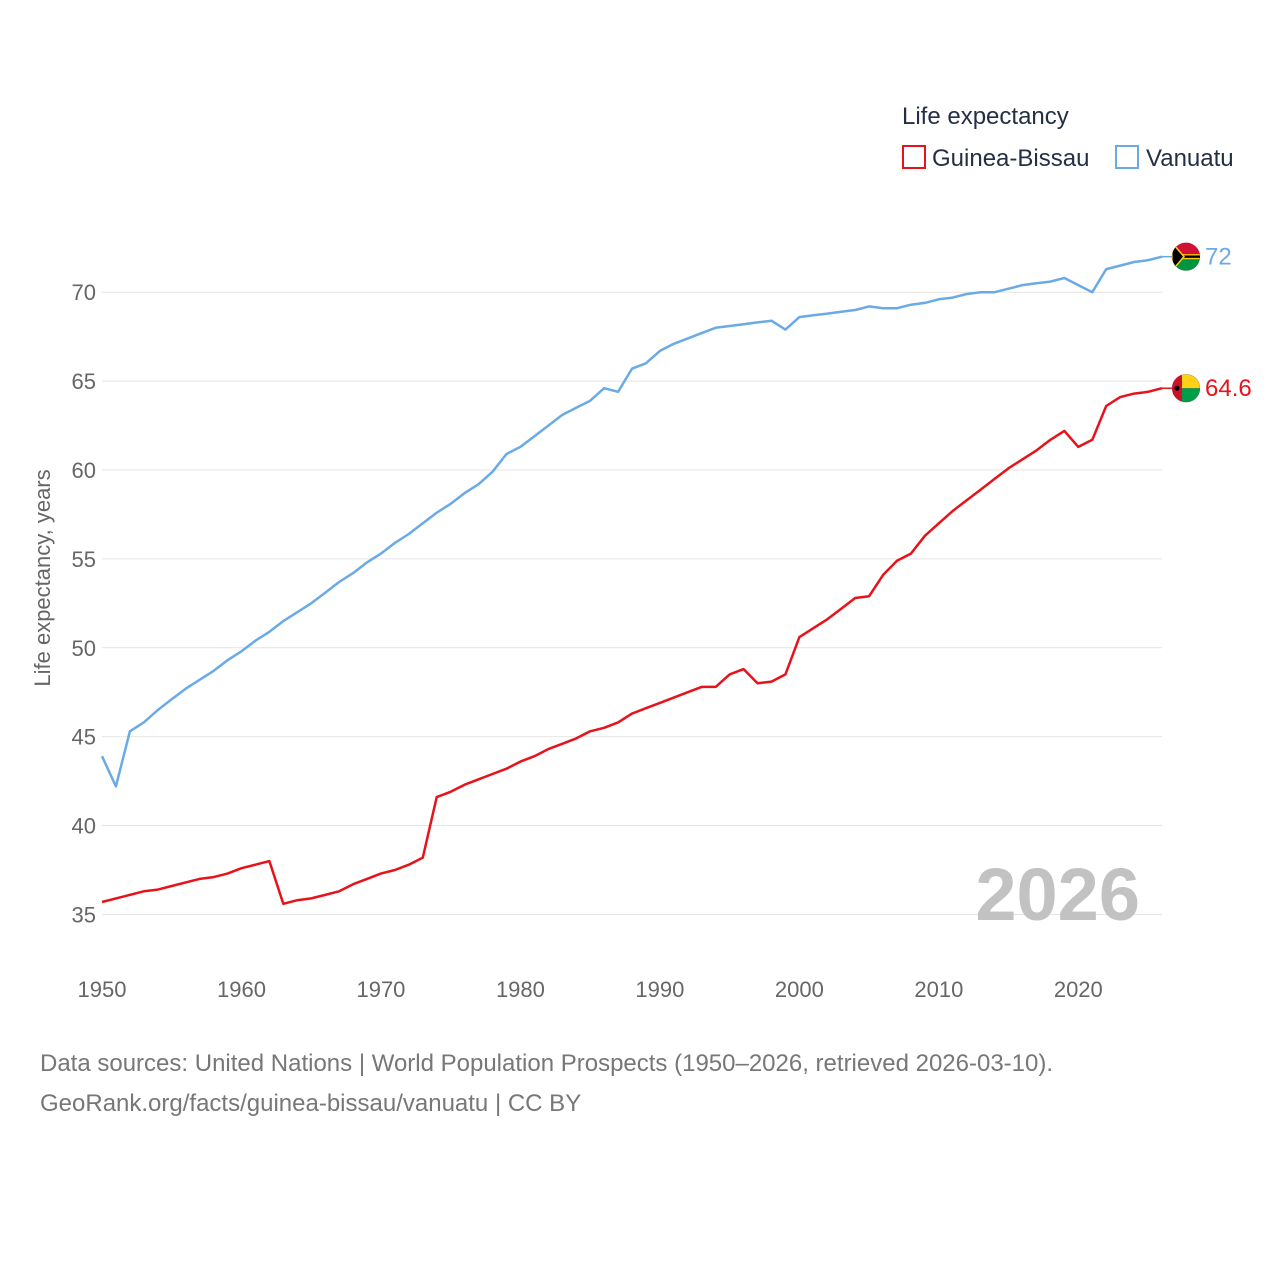  What do you see at coordinates (84, 826) in the screenshot?
I see `y-tick-label-40: 40` at bounding box center [84, 826].